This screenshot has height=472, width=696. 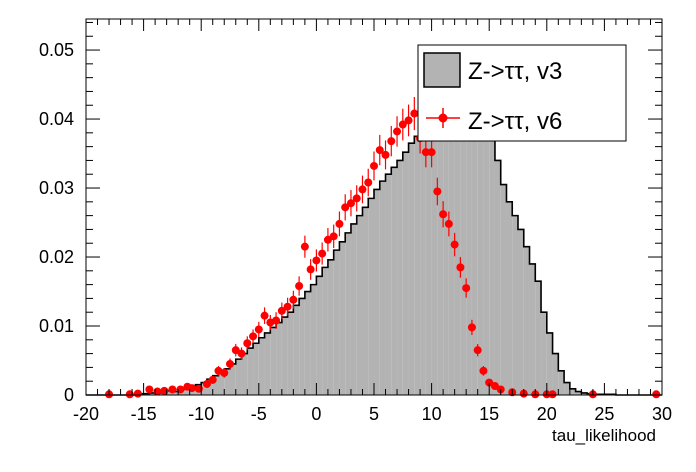 What do you see at coordinates (442, 70) in the screenshot?
I see `legend-swatch-v3` at bounding box center [442, 70].